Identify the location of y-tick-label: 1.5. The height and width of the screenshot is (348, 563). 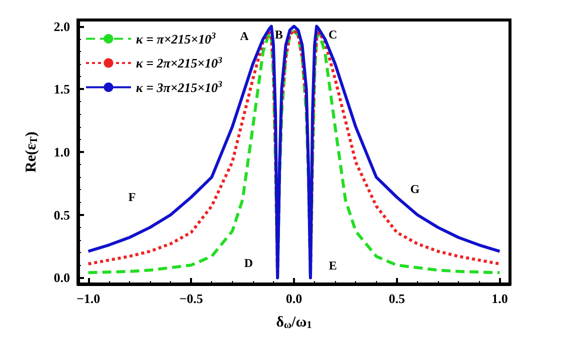
(62, 89).